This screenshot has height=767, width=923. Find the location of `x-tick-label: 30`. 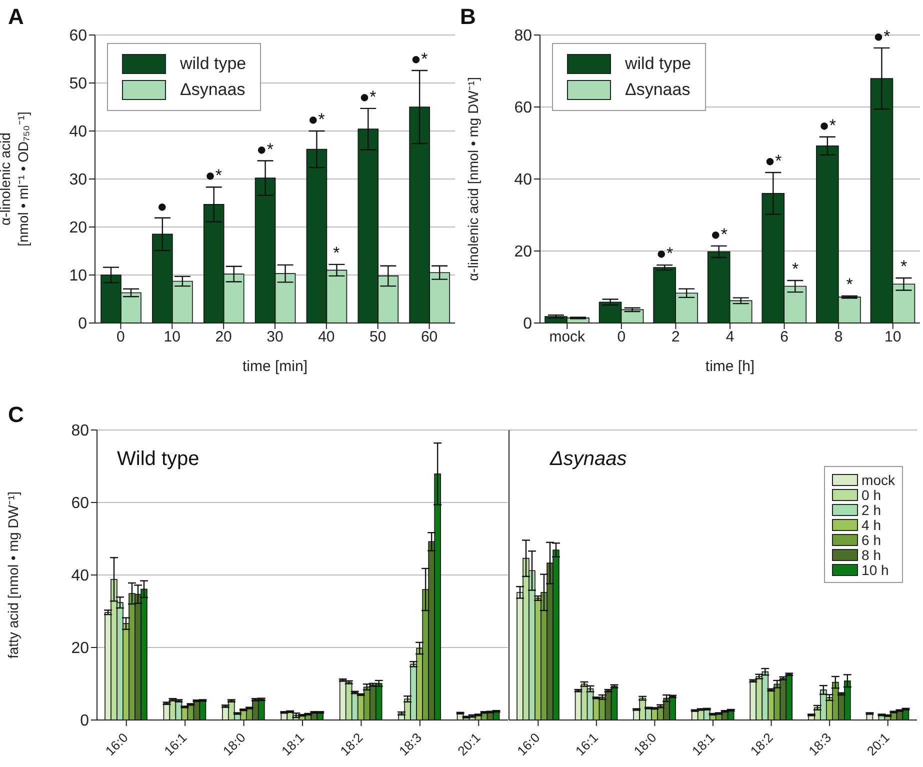

x-tick-label: 30 is located at coordinates (275, 337).